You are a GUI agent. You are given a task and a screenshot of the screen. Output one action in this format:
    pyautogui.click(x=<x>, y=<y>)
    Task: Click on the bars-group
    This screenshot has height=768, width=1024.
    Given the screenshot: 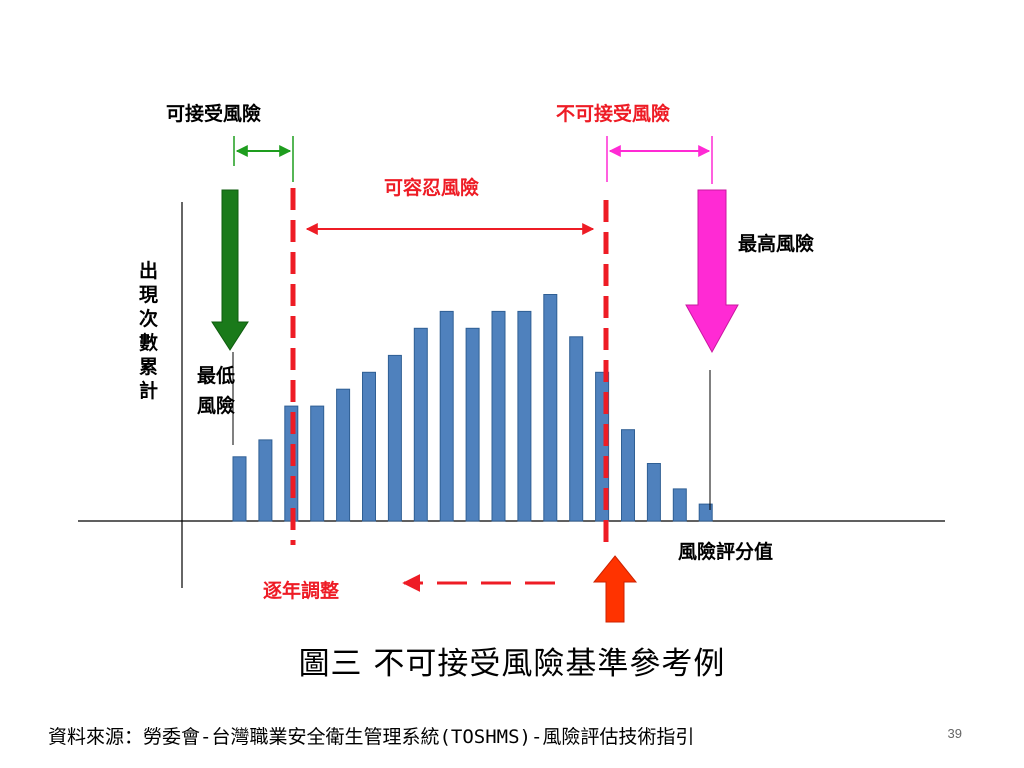 What is the action you would take?
    pyautogui.click(x=472, y=408)
    